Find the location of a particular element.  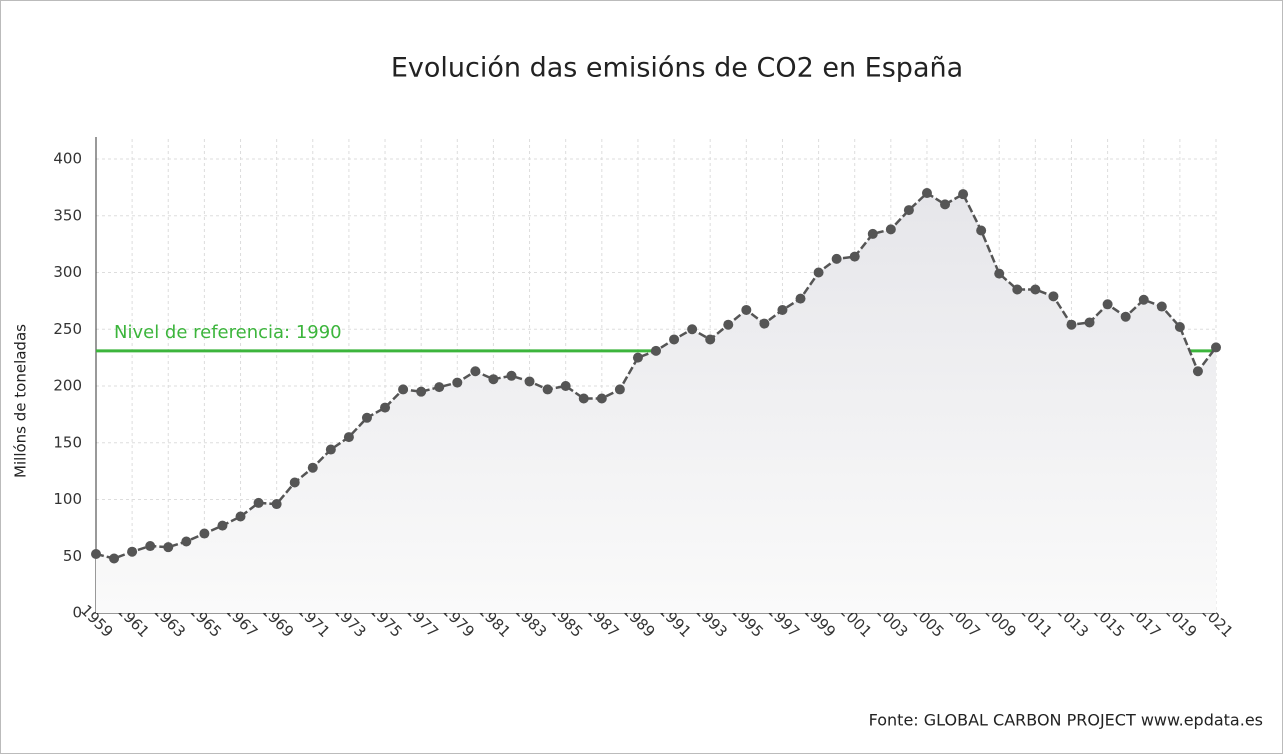

y-tick-label: 200 is located at coordinates (67, 386).